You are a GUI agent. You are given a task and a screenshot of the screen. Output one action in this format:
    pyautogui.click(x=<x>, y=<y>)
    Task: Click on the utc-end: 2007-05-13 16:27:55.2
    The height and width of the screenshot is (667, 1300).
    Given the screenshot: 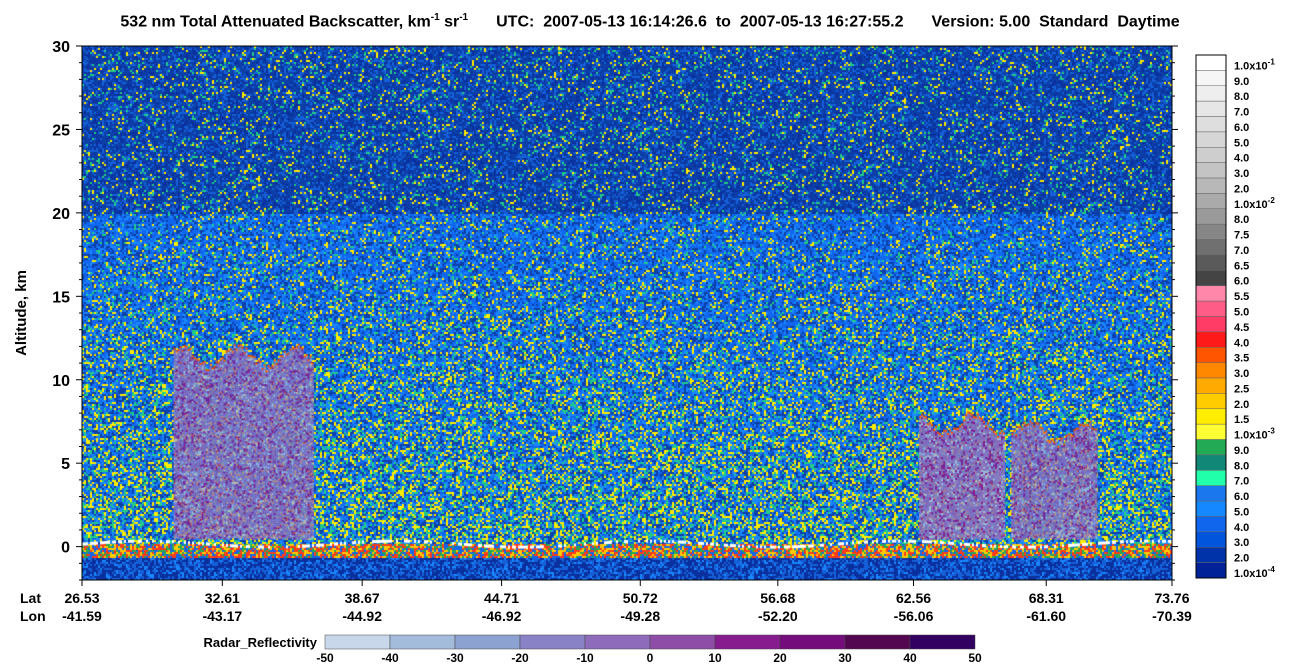 What is the action you would take?
    pyautogui.click(x=821, y=22)
    